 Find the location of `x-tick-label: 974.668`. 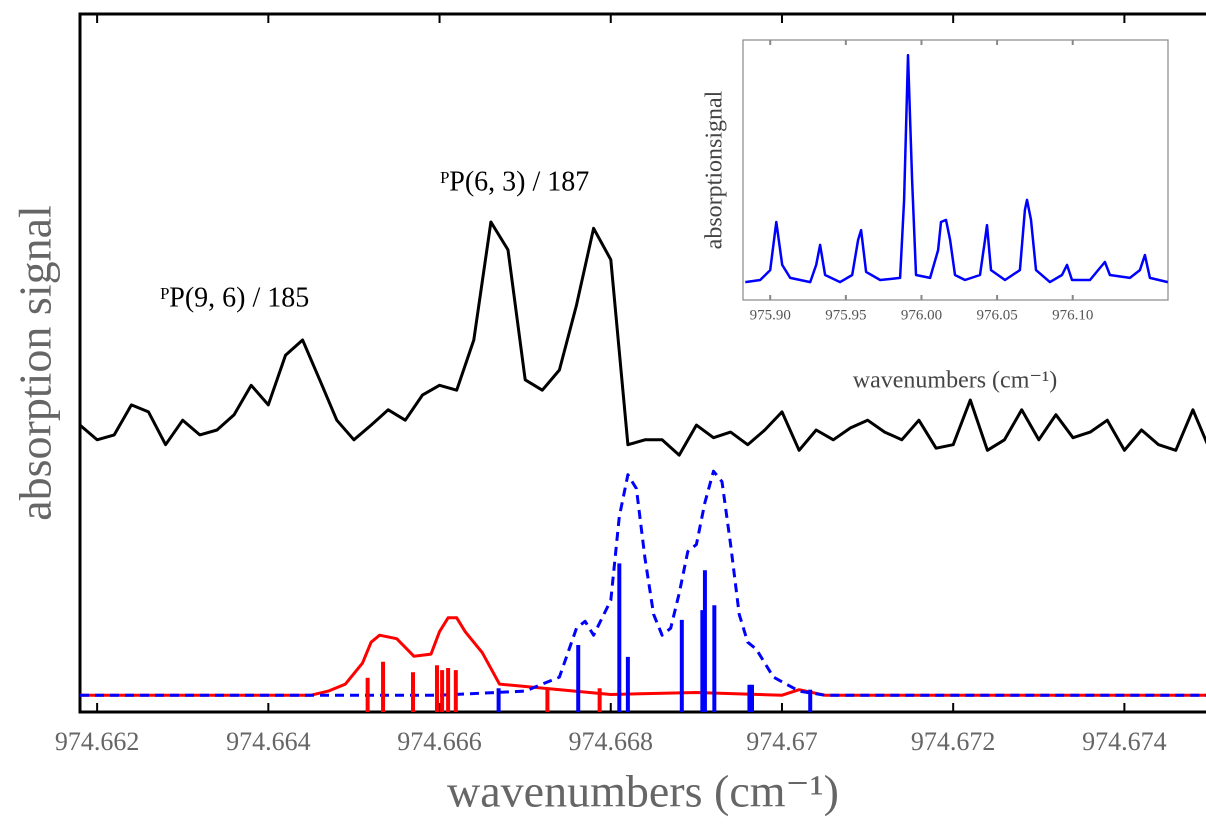

x-tick-label: 974.668 is located at coordinates (611, 741).